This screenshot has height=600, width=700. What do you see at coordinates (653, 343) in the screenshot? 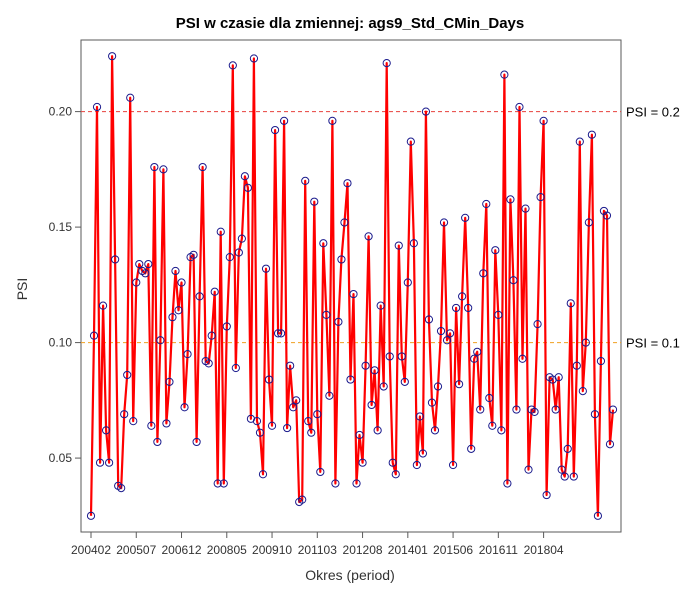
I see `reference-line-label: PSI = 0.1` at bounding box center [653, 343].